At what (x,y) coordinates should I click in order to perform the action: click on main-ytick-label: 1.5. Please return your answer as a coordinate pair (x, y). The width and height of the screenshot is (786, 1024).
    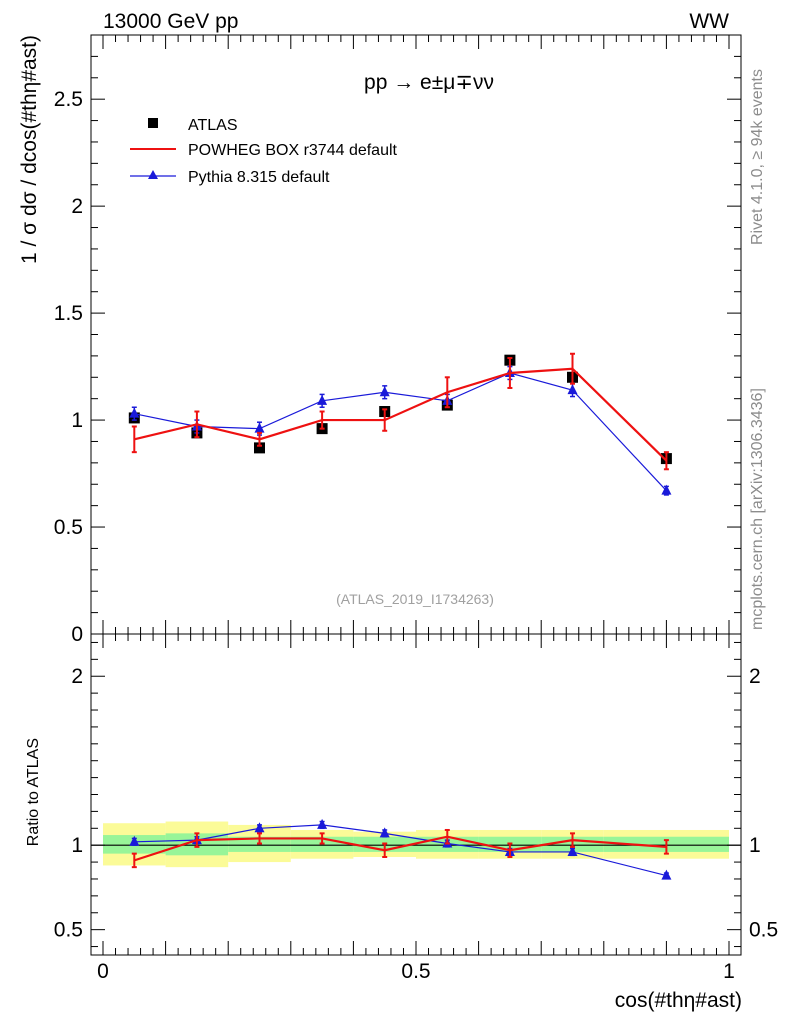
    Looking at the image, I should click on (68, 313).